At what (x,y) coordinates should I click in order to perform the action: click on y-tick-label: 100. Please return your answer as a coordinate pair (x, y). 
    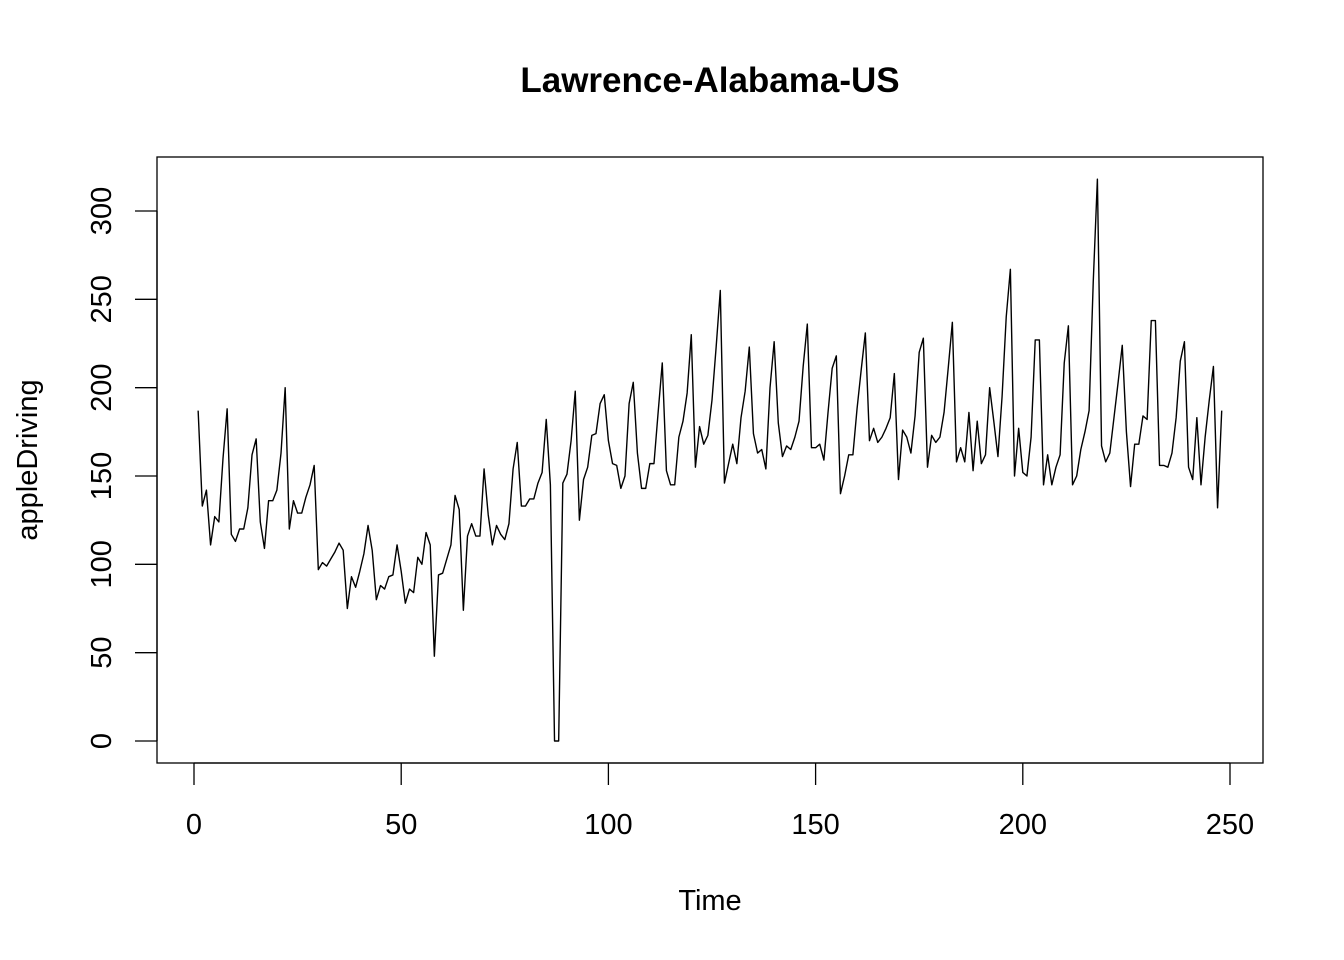
    Looking at the image, I should click on (102, 564).